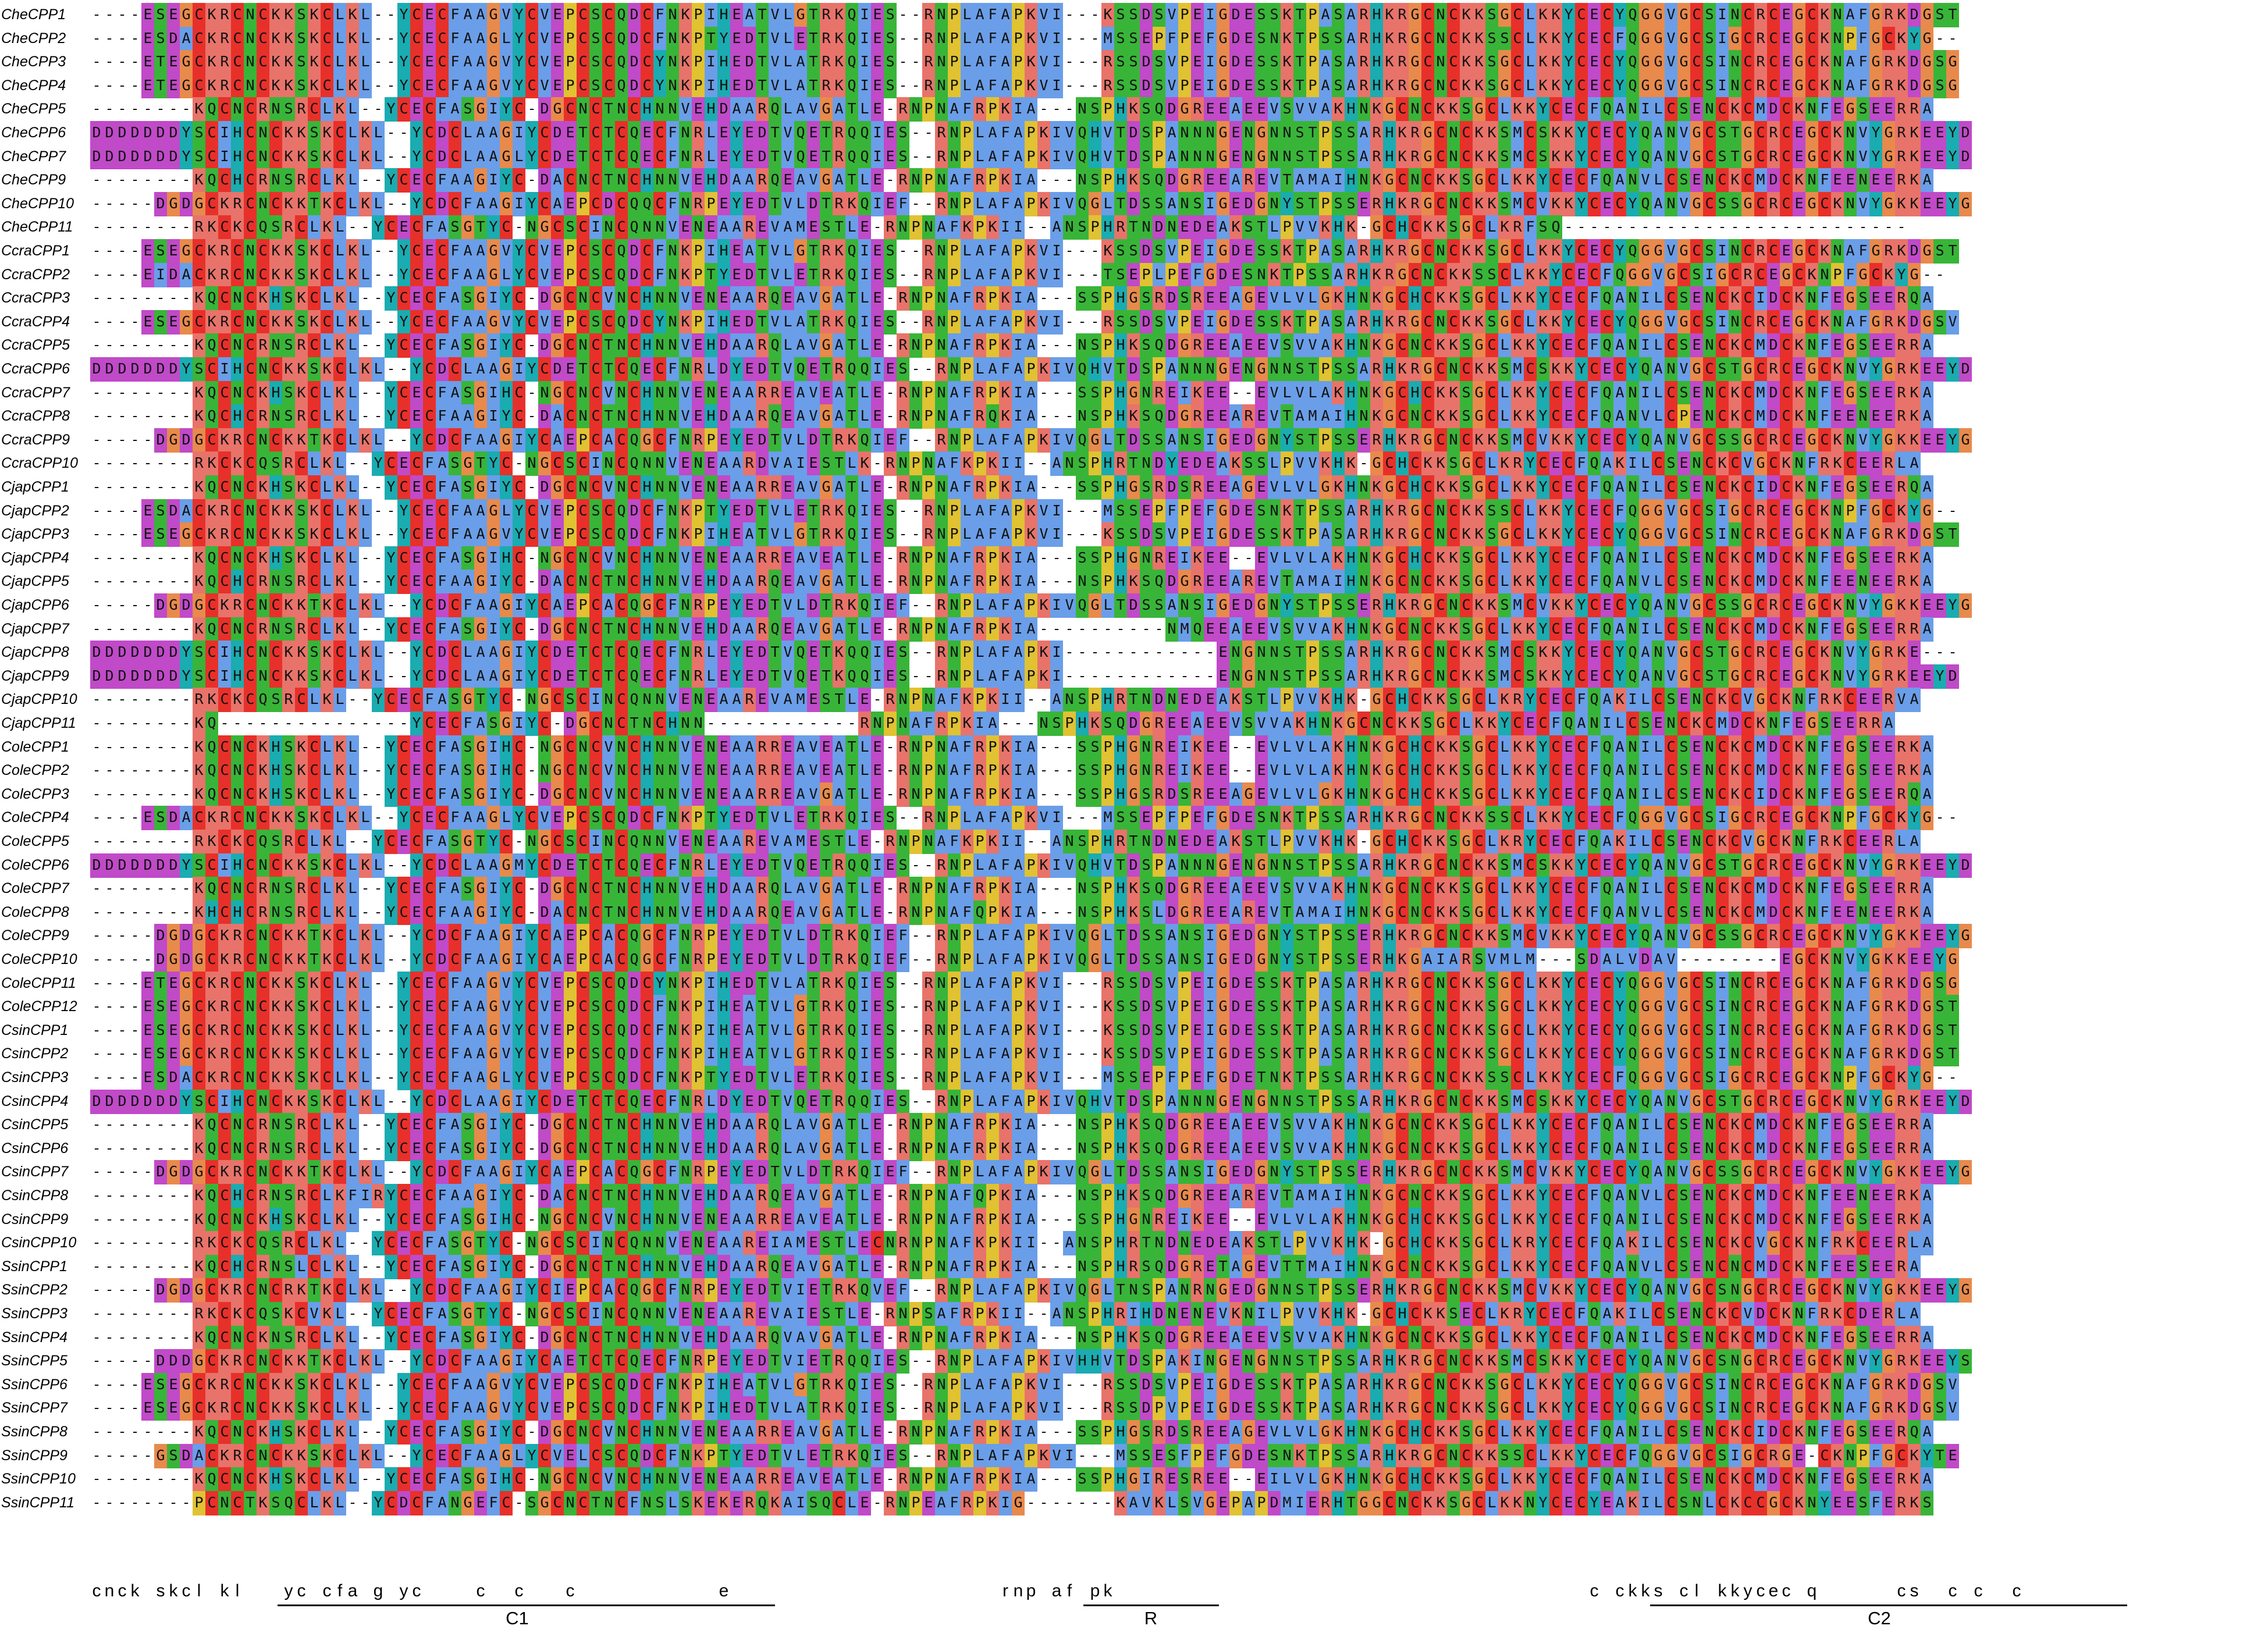  What do you see at coordinates (621, 322) in the screenshot?
I see `residue: Q` at bounding box center [621, 322].